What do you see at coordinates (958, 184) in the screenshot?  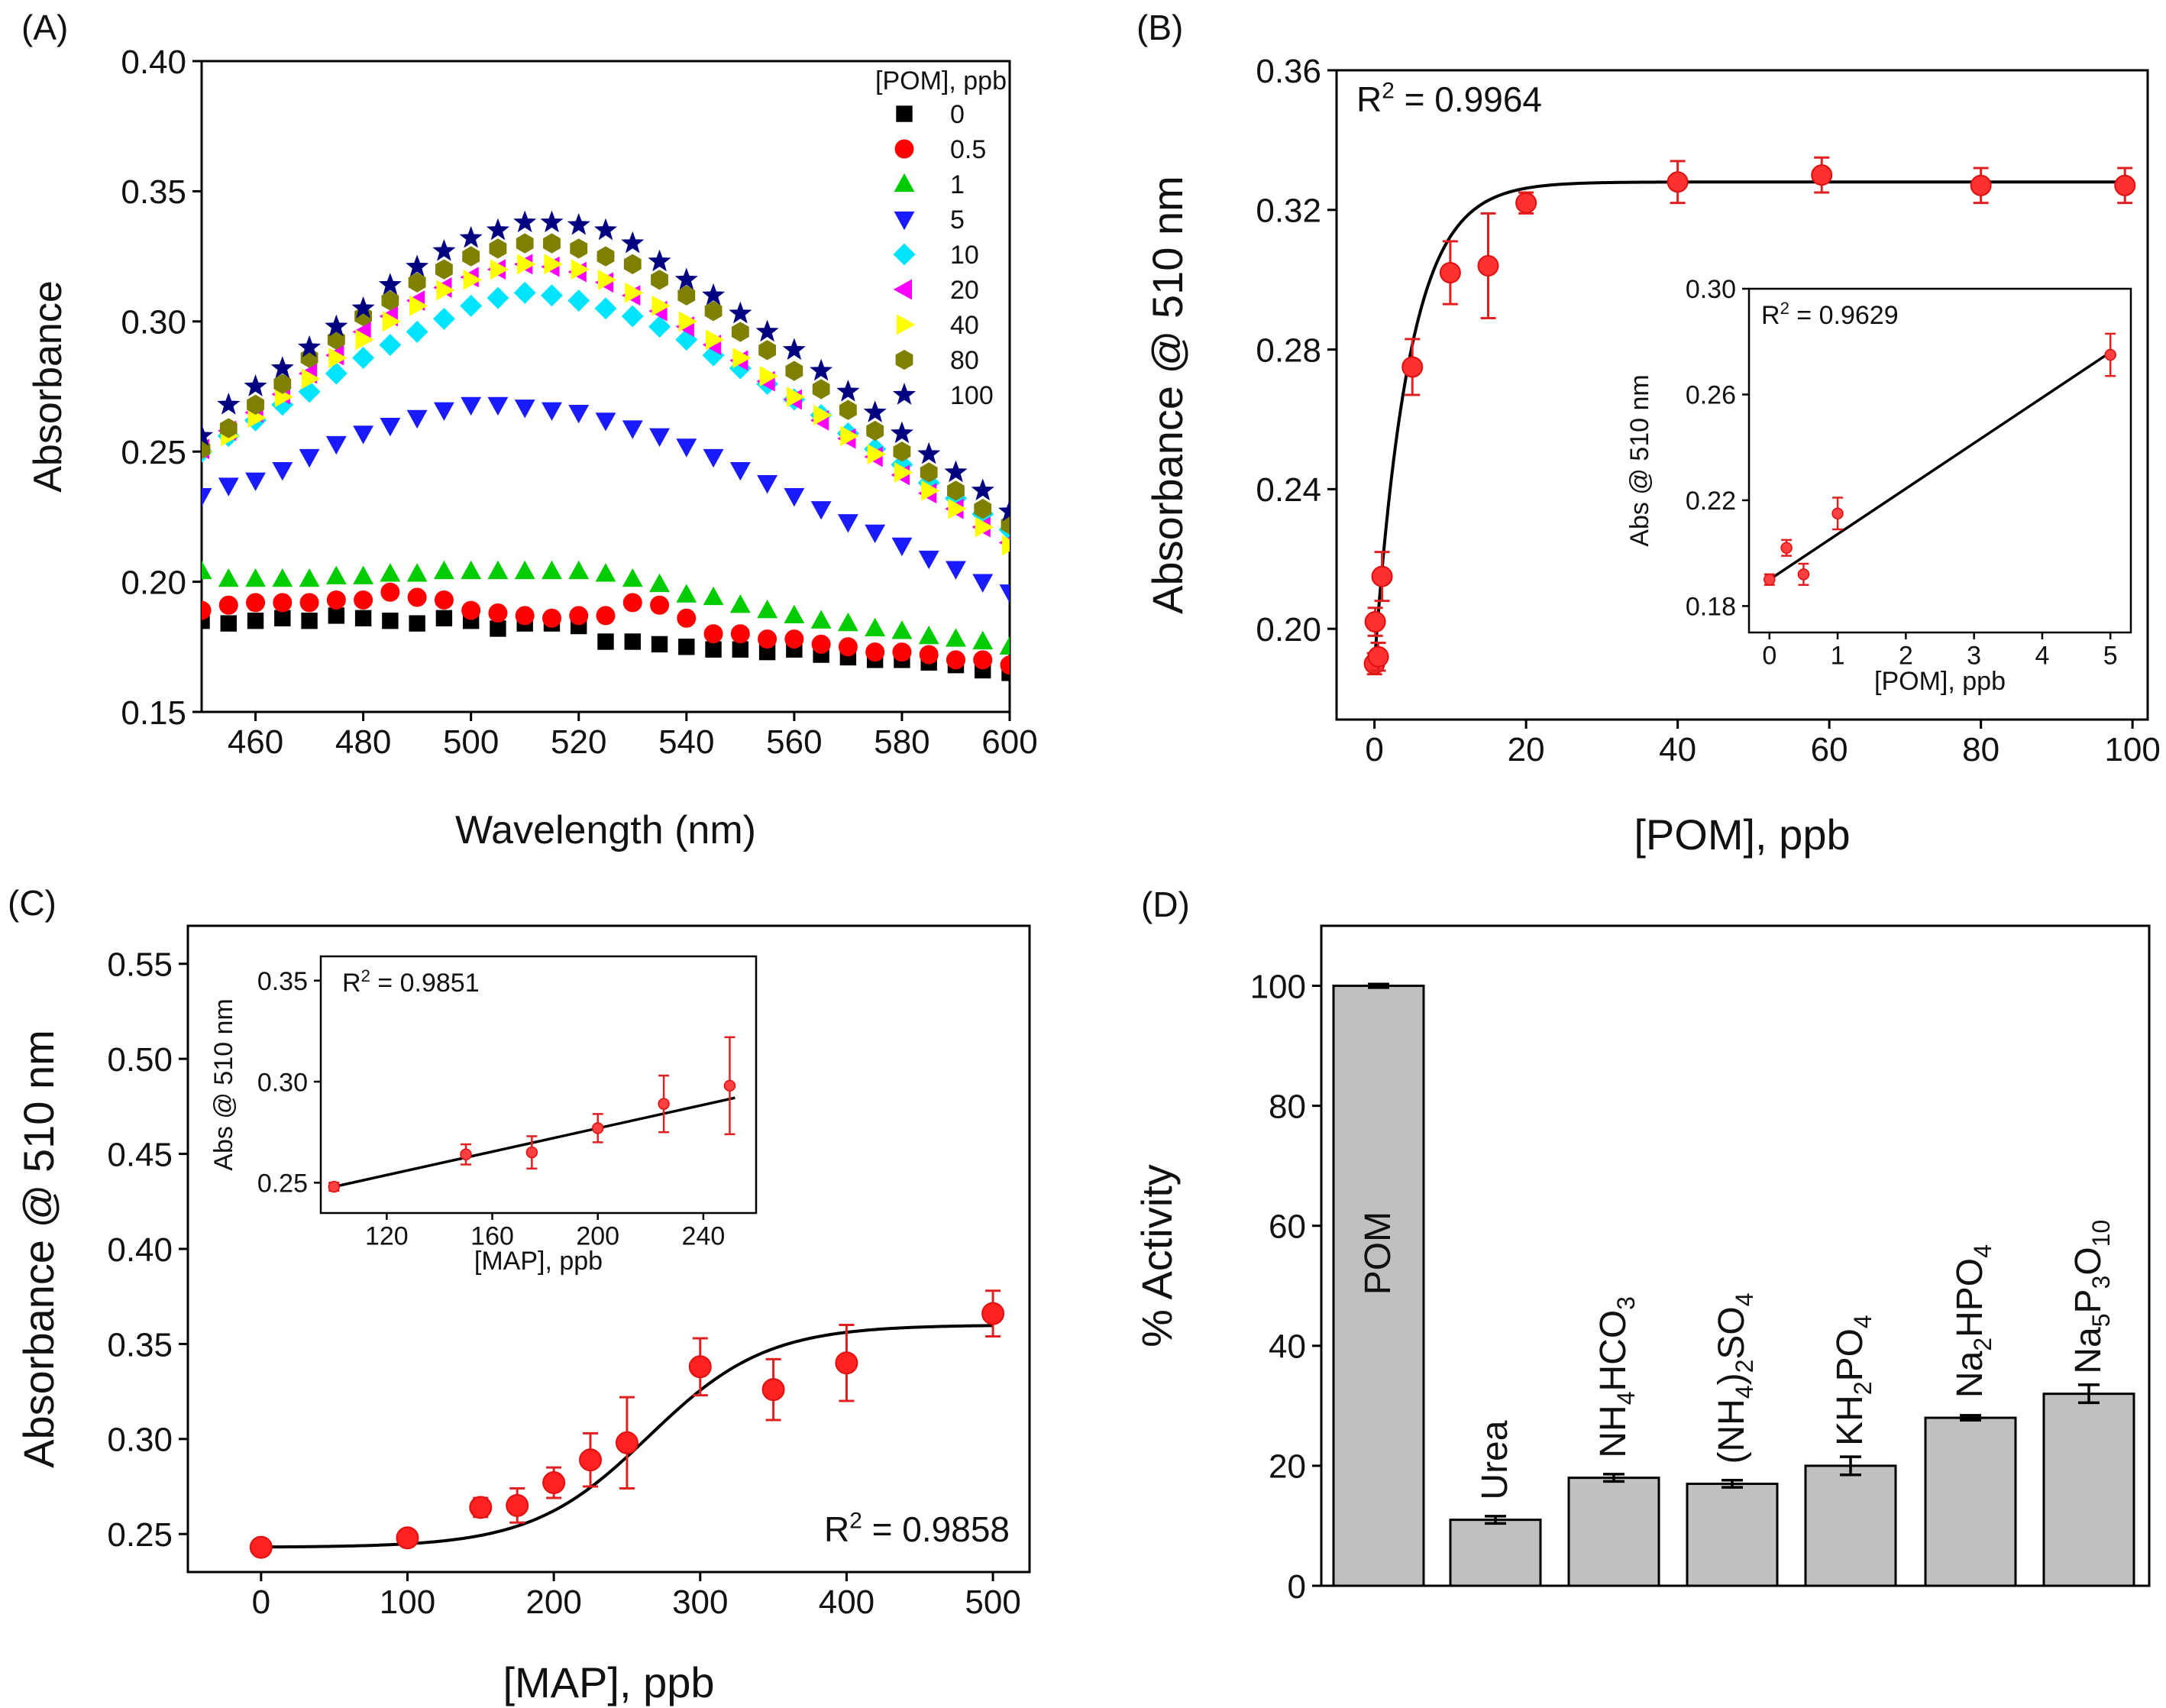 I see `legend-label: 1` at bounding box center [958, 184].